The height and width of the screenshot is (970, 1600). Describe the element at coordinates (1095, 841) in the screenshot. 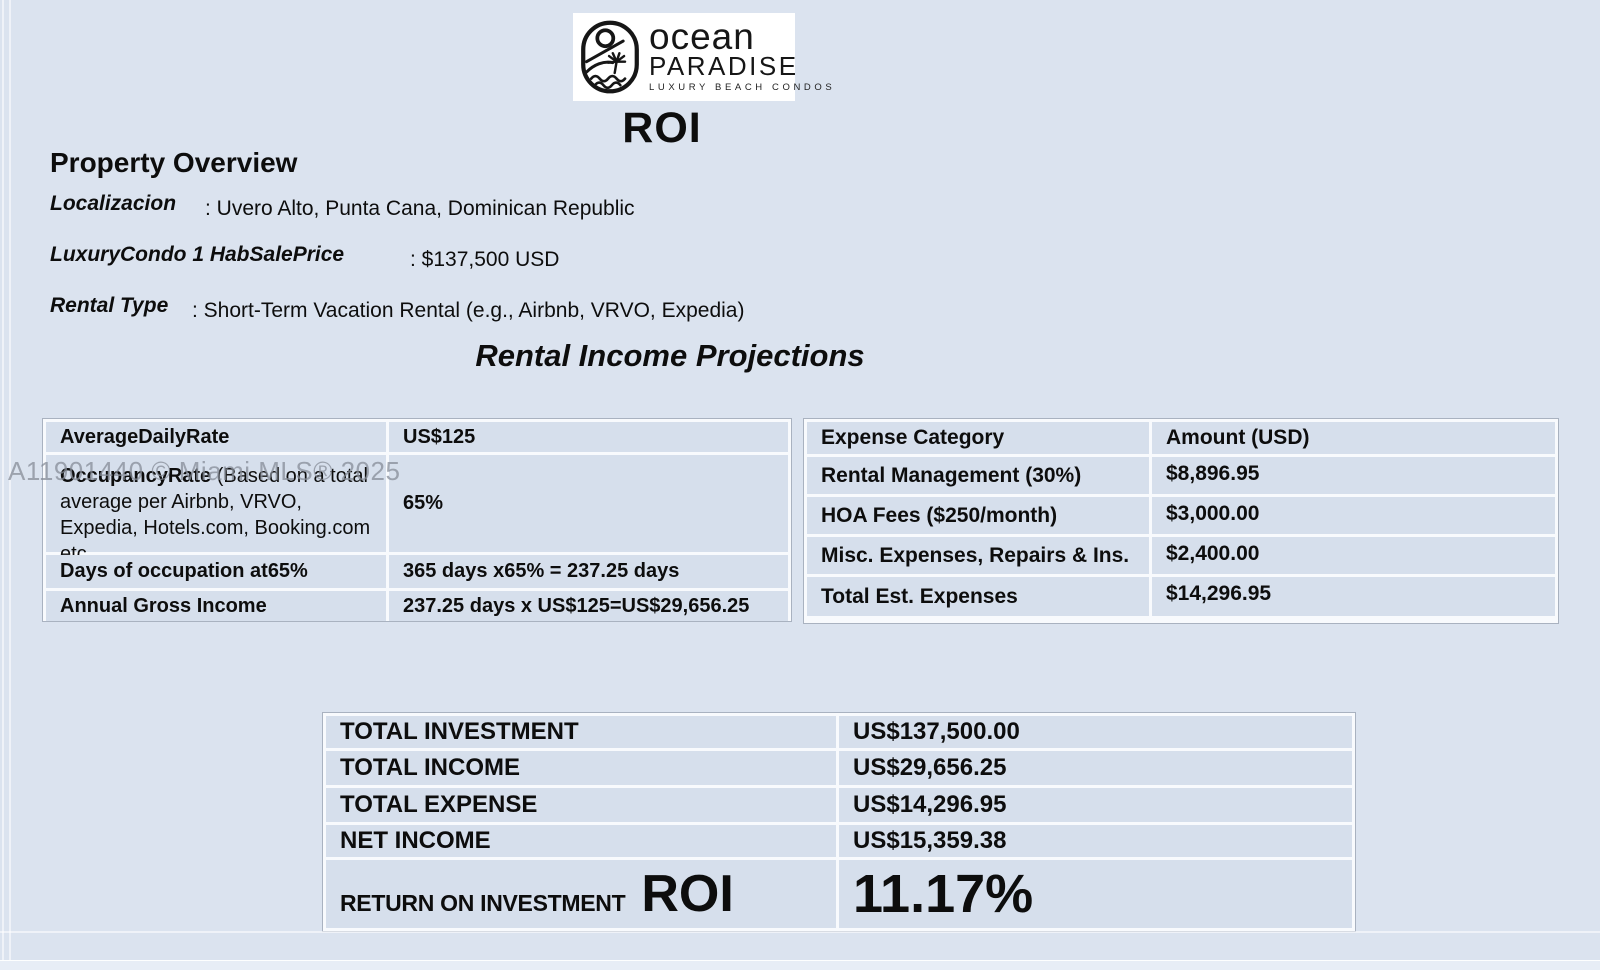

I see `summary-row-value: US$15,359.38` at that location.